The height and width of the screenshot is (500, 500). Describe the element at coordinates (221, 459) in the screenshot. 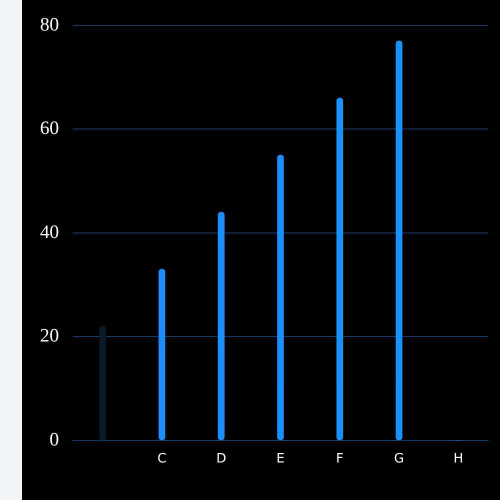

I see `x-tick-label: D` at that location.